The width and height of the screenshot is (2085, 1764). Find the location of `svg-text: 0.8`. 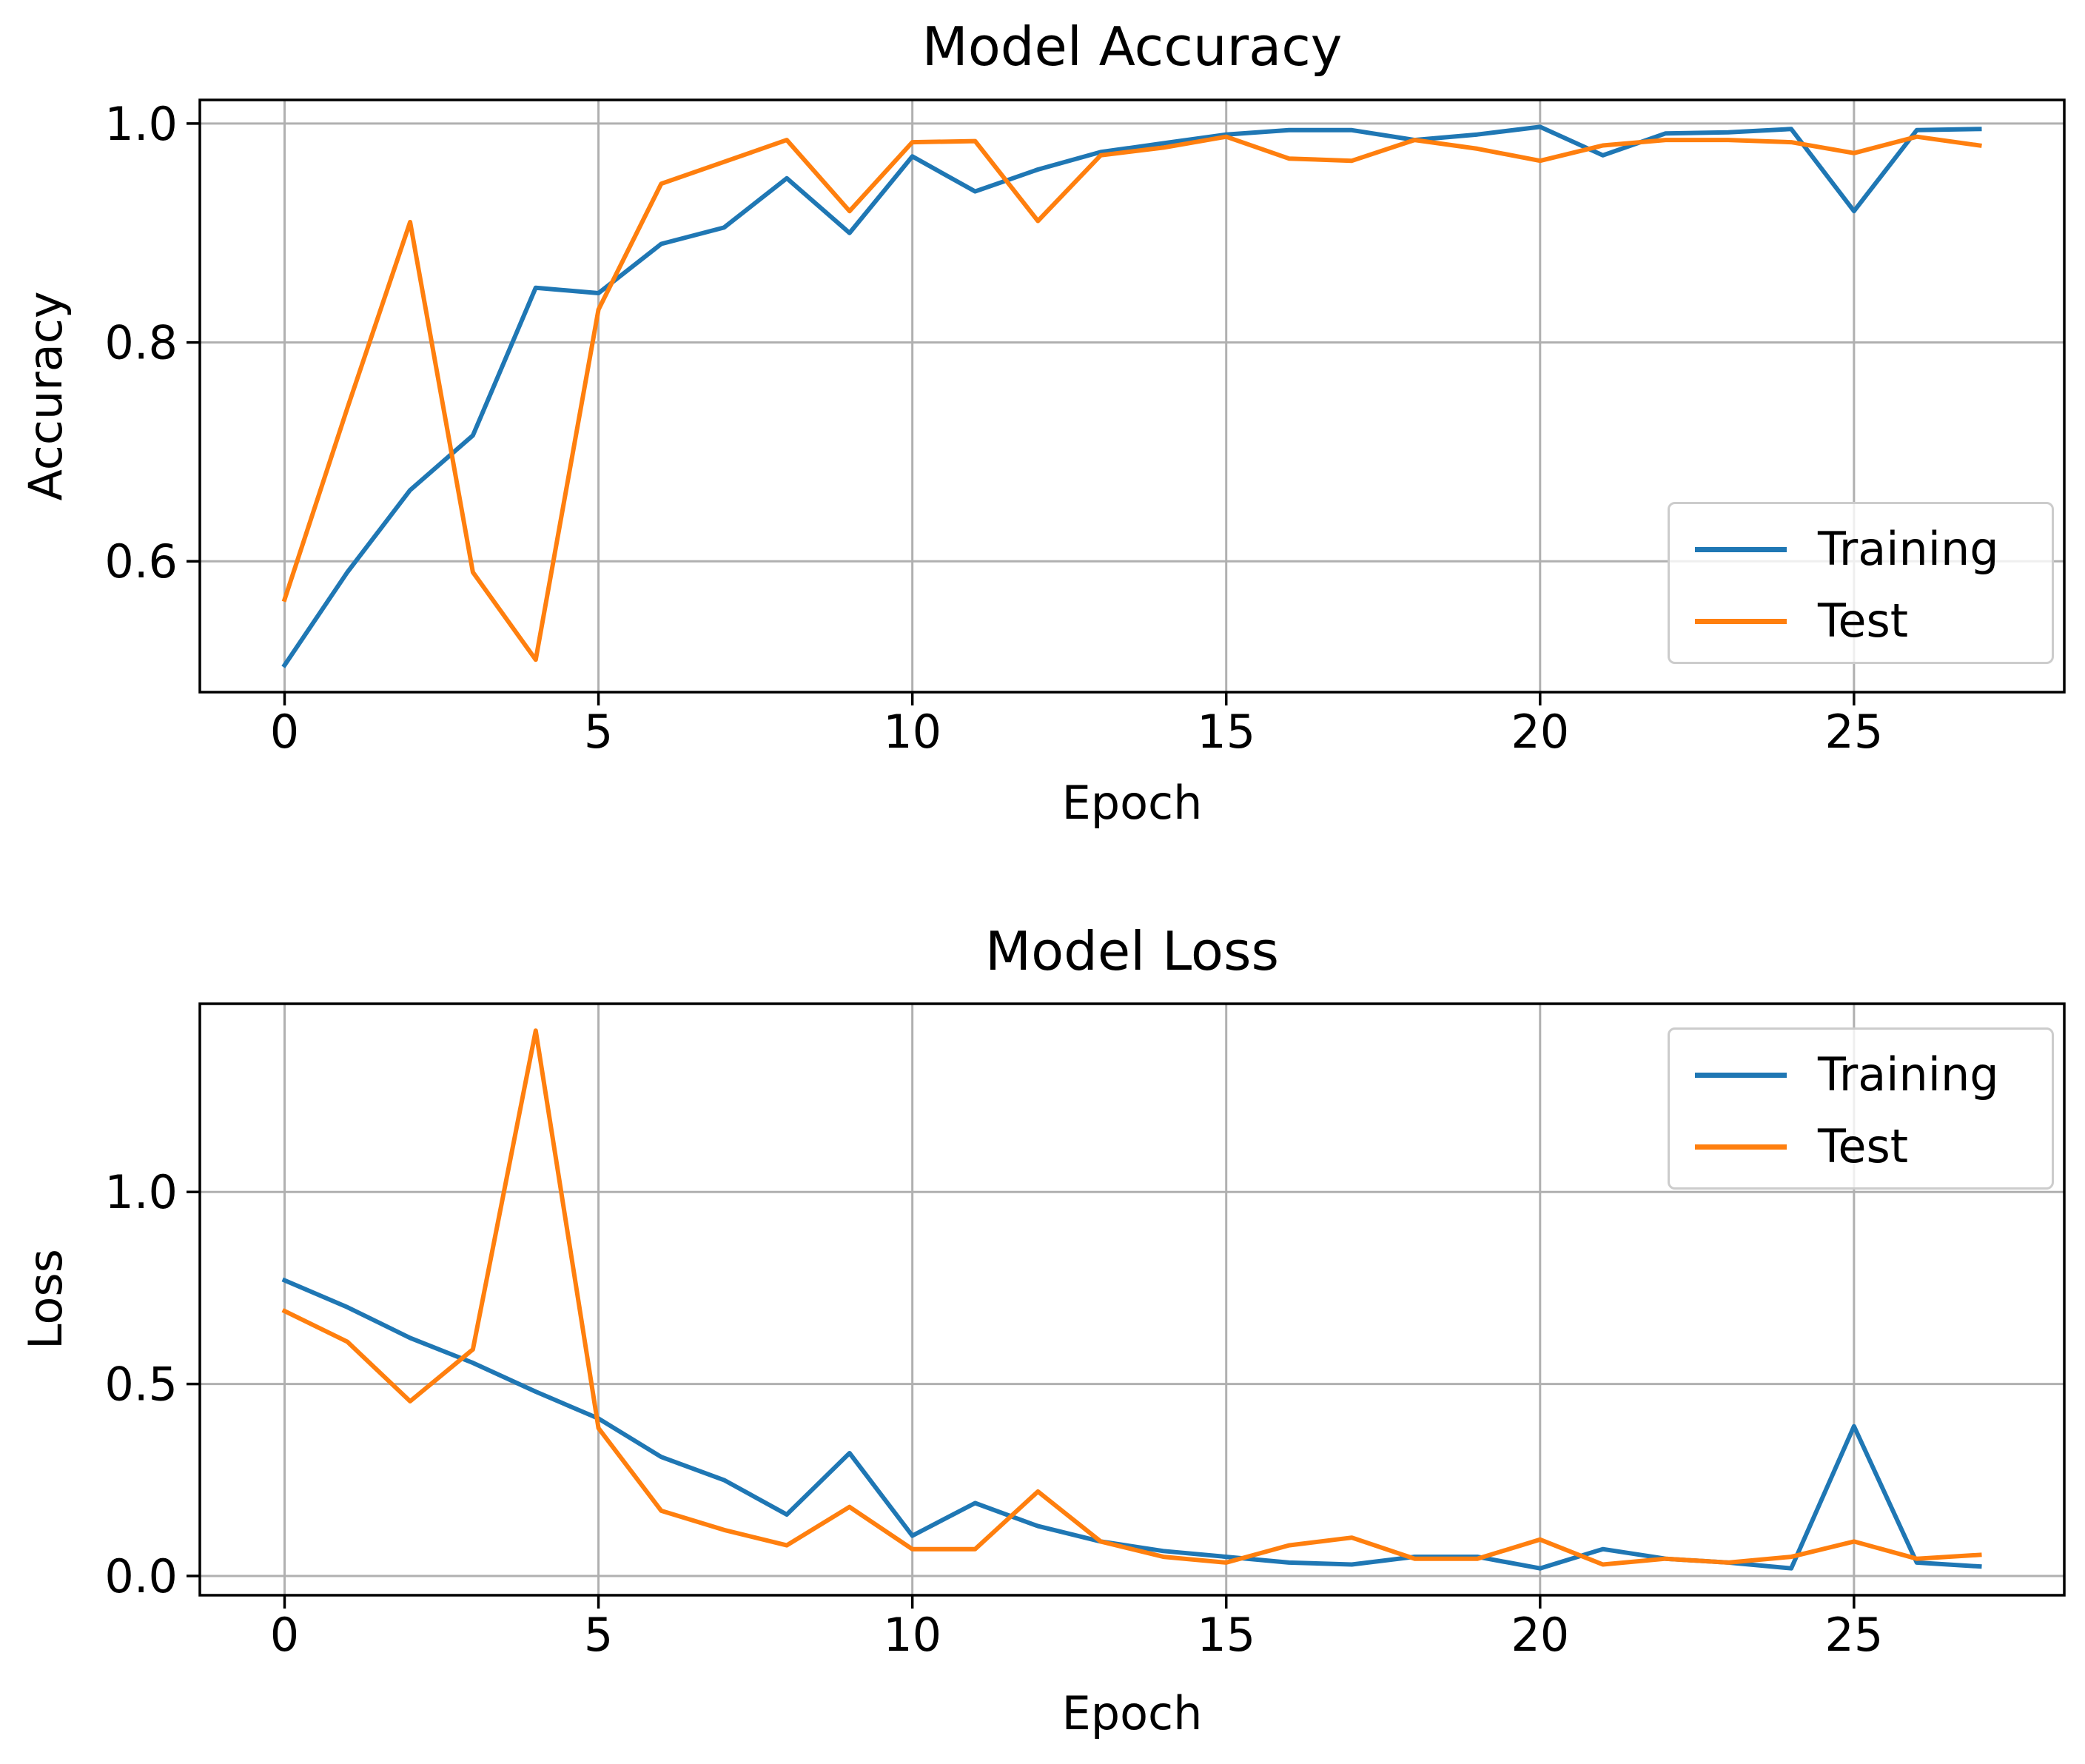

svg-text: 0.8 is located at coordinates (141, 343).